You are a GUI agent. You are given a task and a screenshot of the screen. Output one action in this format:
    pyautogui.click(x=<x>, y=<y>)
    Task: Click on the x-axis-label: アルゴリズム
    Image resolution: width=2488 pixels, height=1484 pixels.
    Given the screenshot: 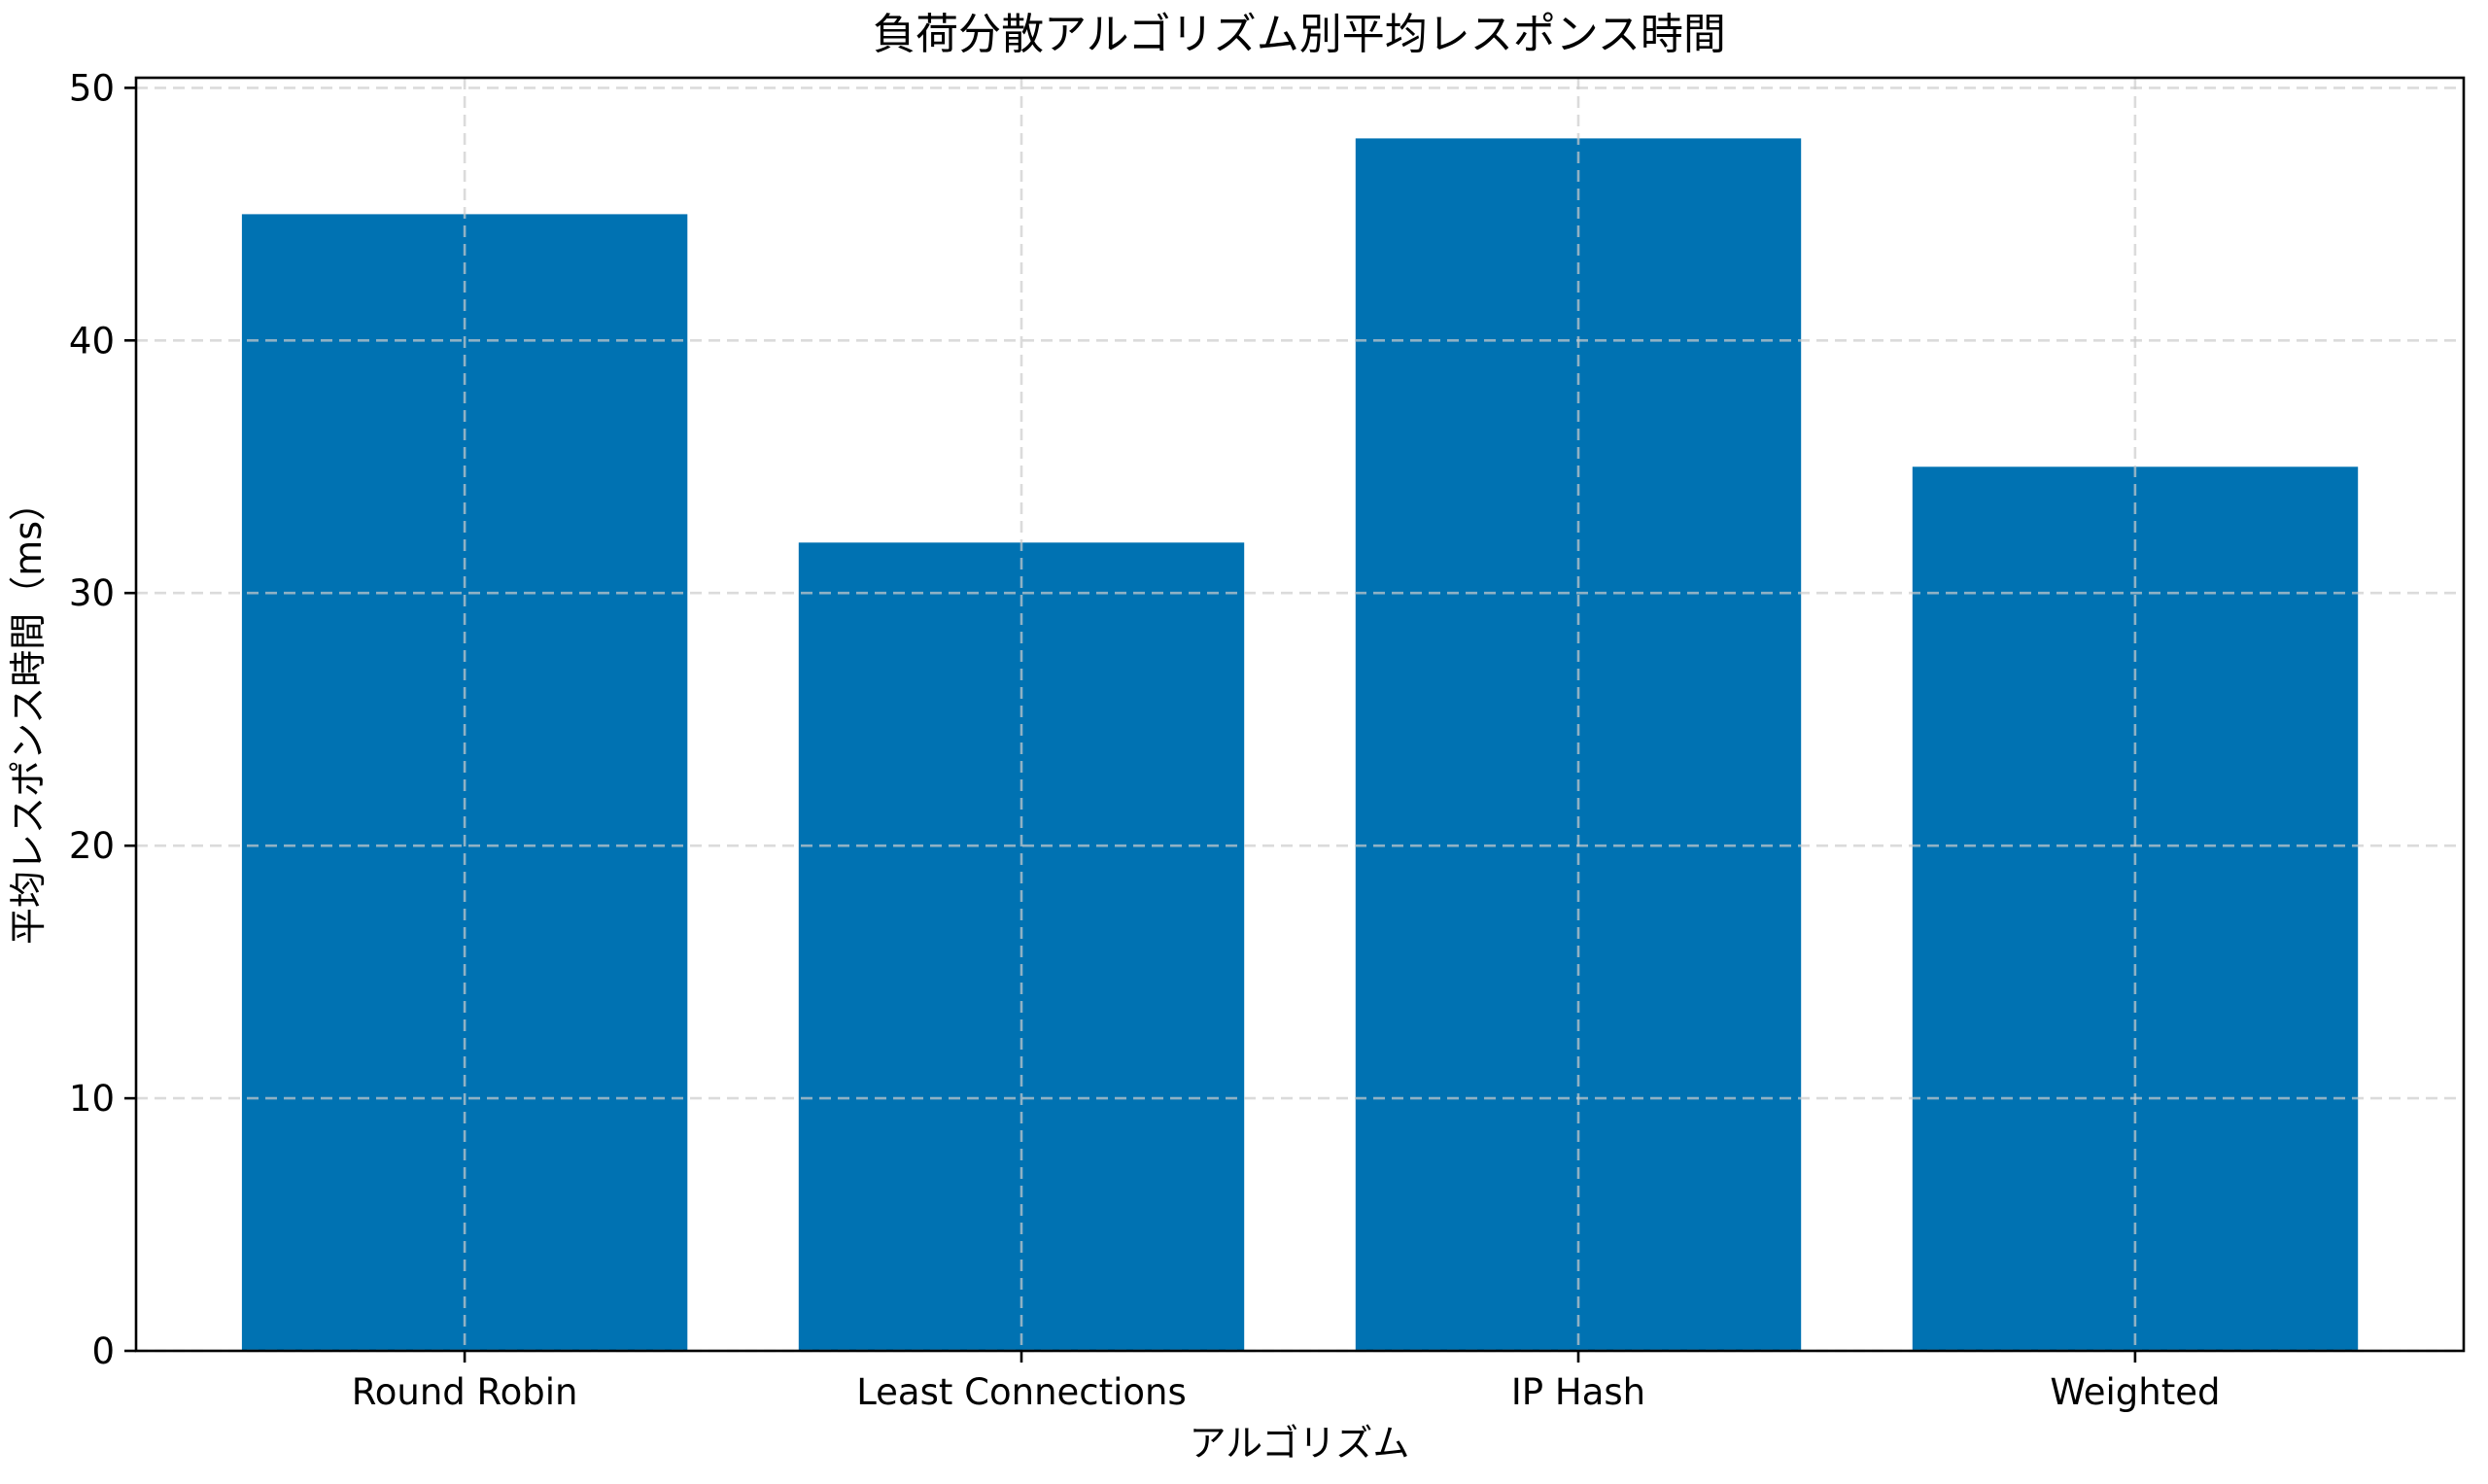 What is the action you would take?
    pyautogui.click(x=1300, y=1443)
    